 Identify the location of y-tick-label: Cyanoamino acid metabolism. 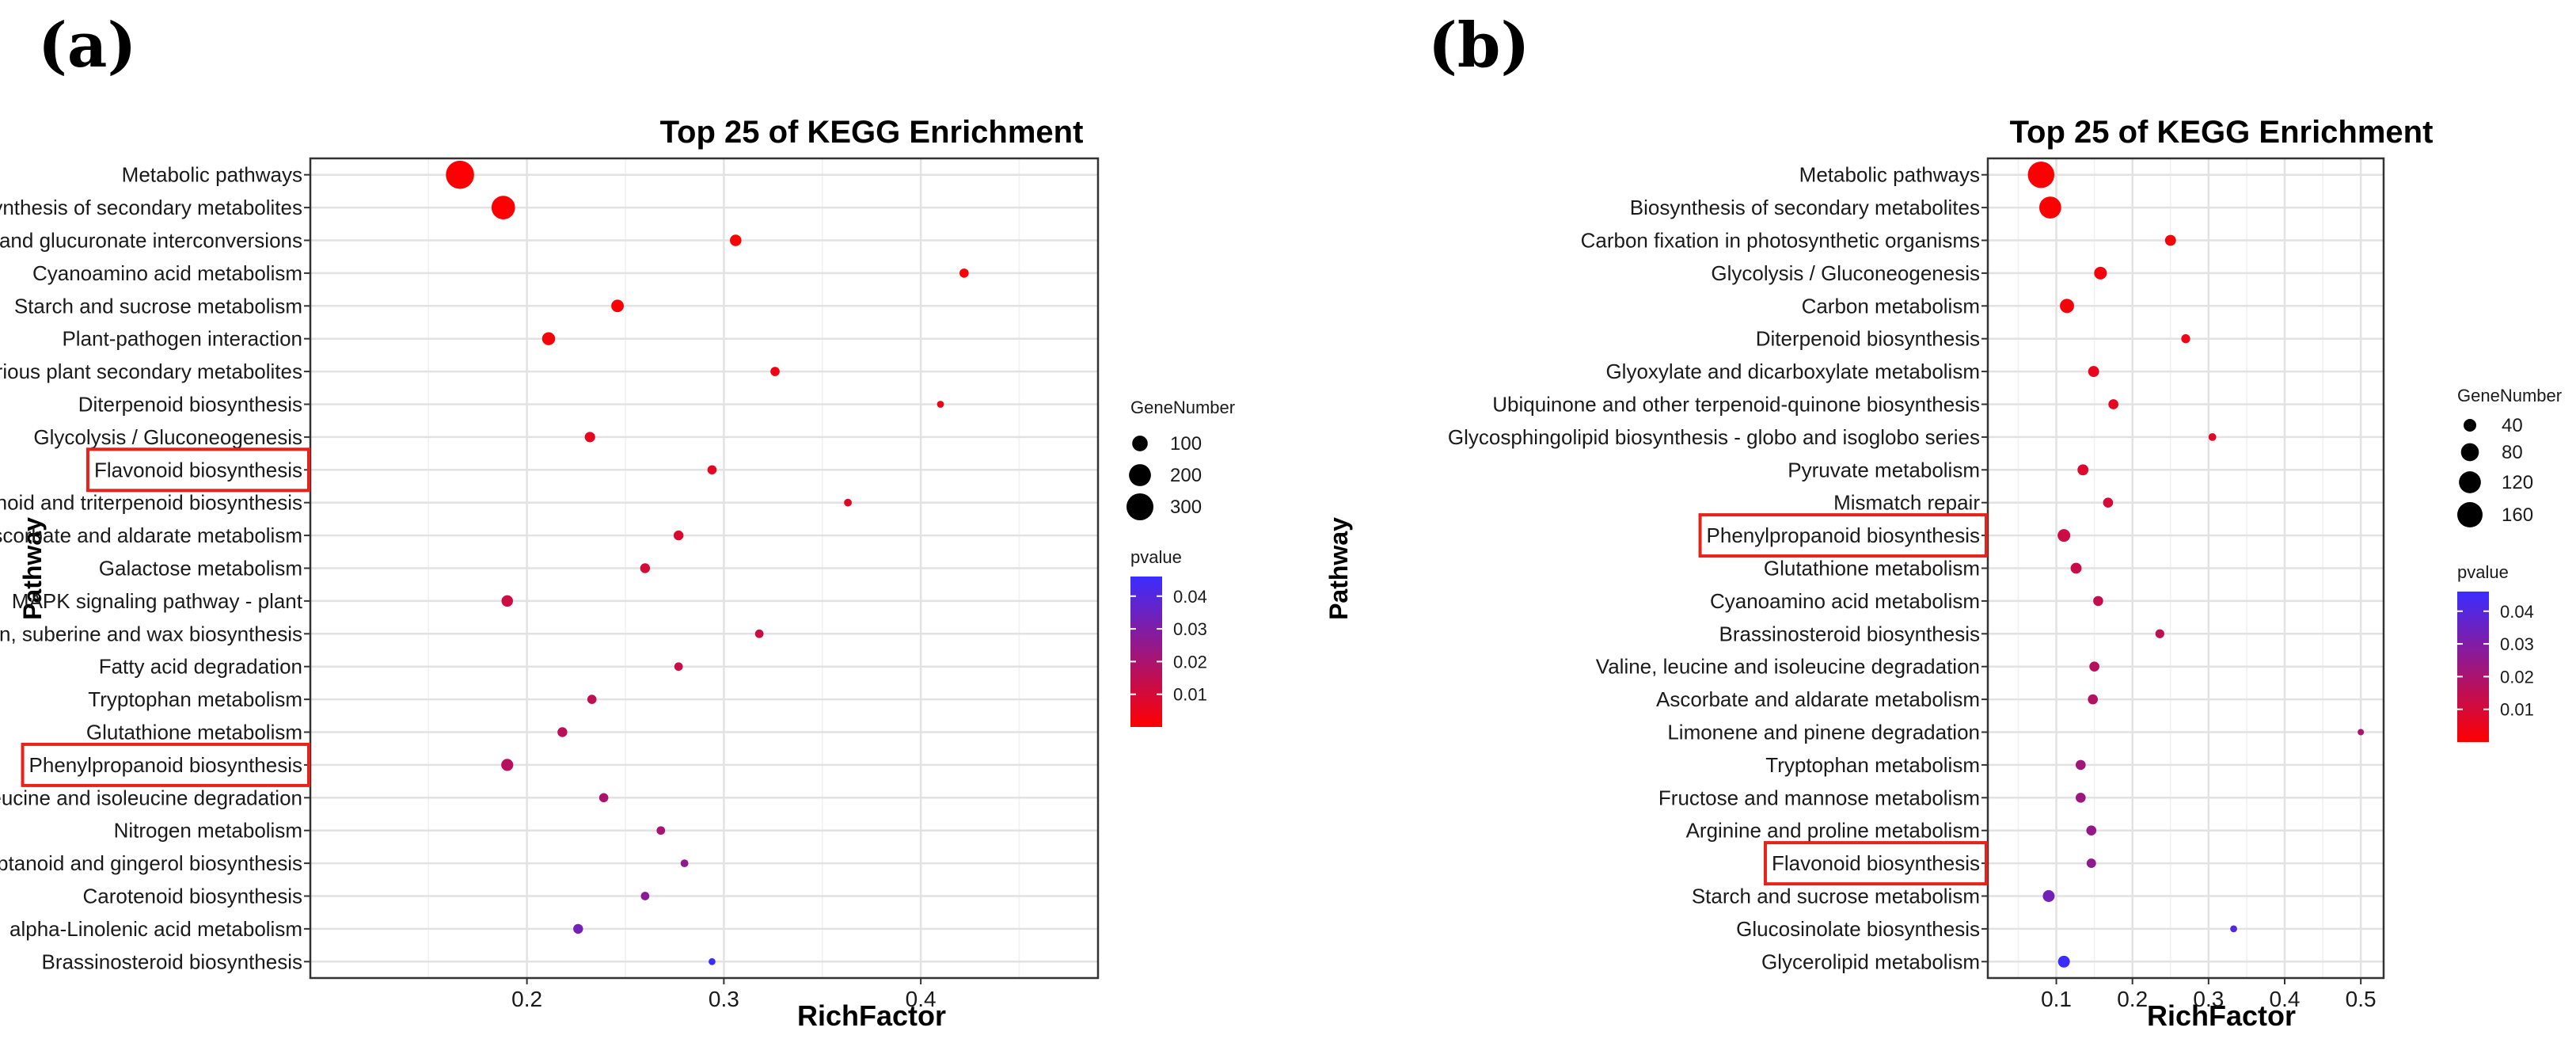
(167, 273).